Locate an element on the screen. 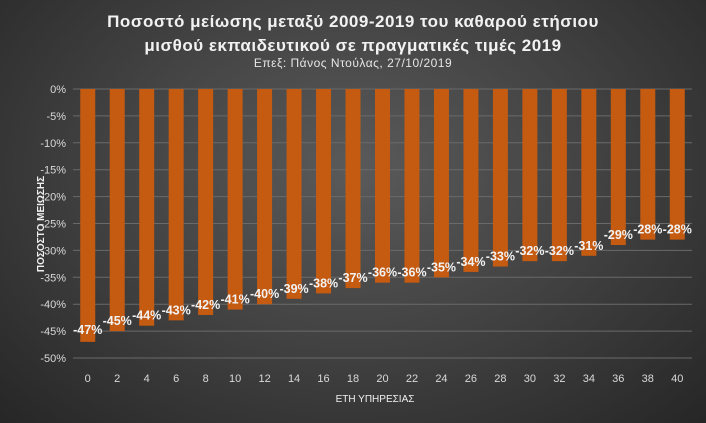 This screenshot has width=706, height=423. data-label: -42% is located at coordinates (205, 305).